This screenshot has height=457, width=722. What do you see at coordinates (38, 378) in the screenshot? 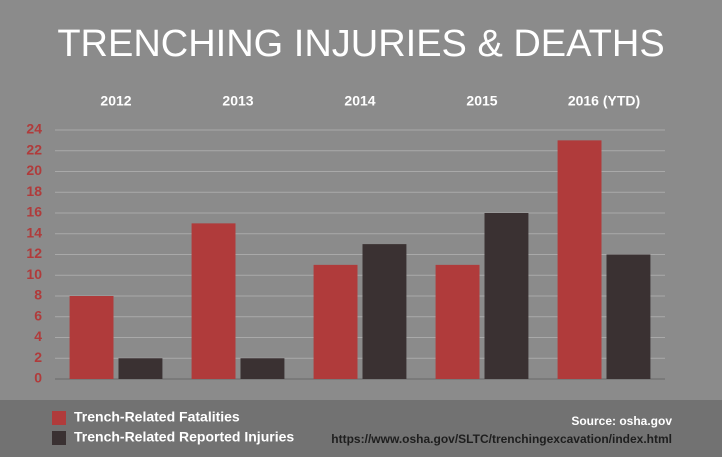
I see `y-tick-label: 0` at bounding box center [38, 378].